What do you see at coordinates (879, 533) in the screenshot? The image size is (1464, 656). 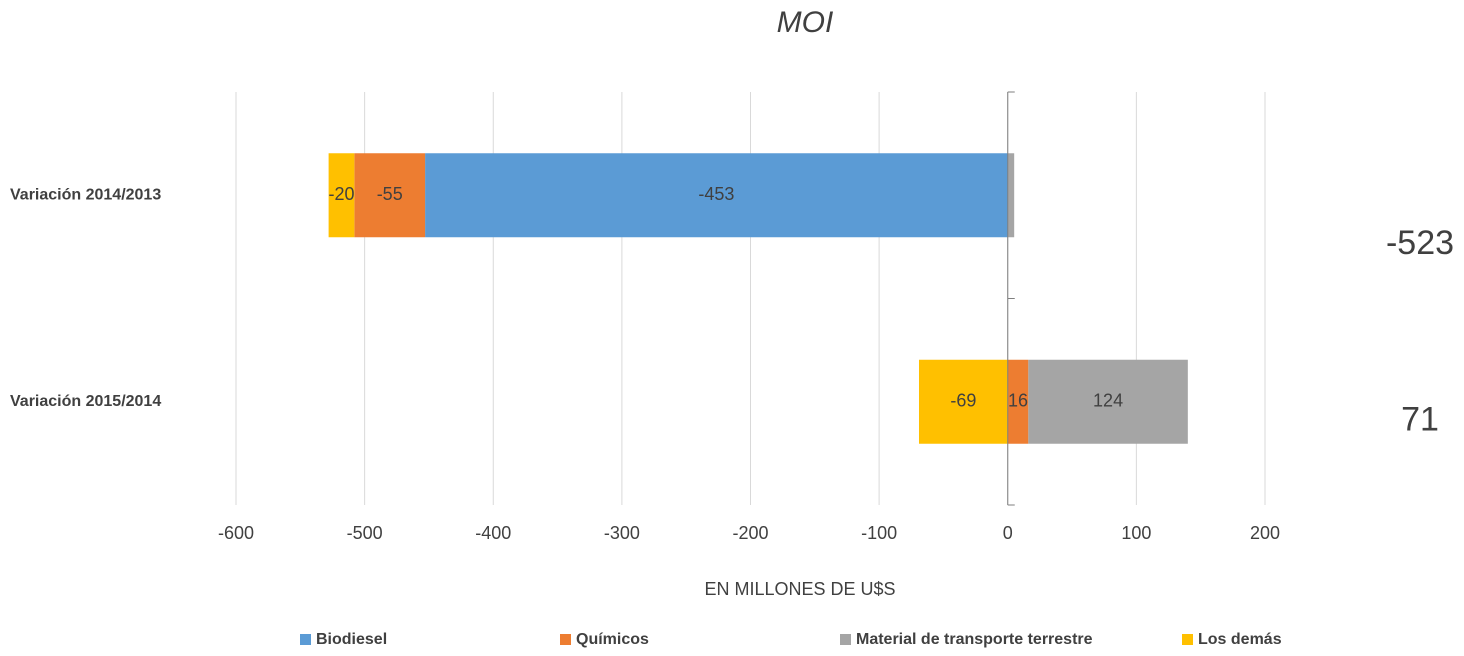 I see `x-tick-label: -100` at bounding box center [879, 533].